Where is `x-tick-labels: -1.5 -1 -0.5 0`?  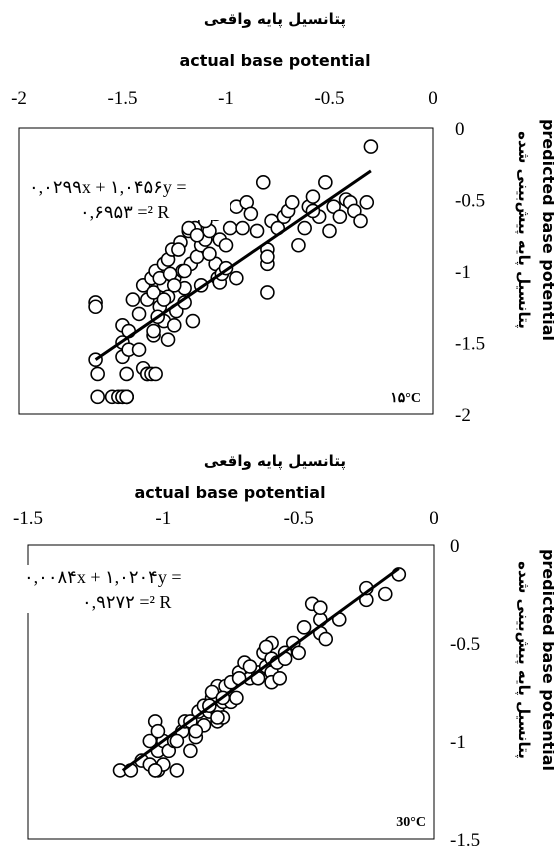
x-tick-labels: -1.5 -1 -0.5 0 is located at coordinates (226, 518).